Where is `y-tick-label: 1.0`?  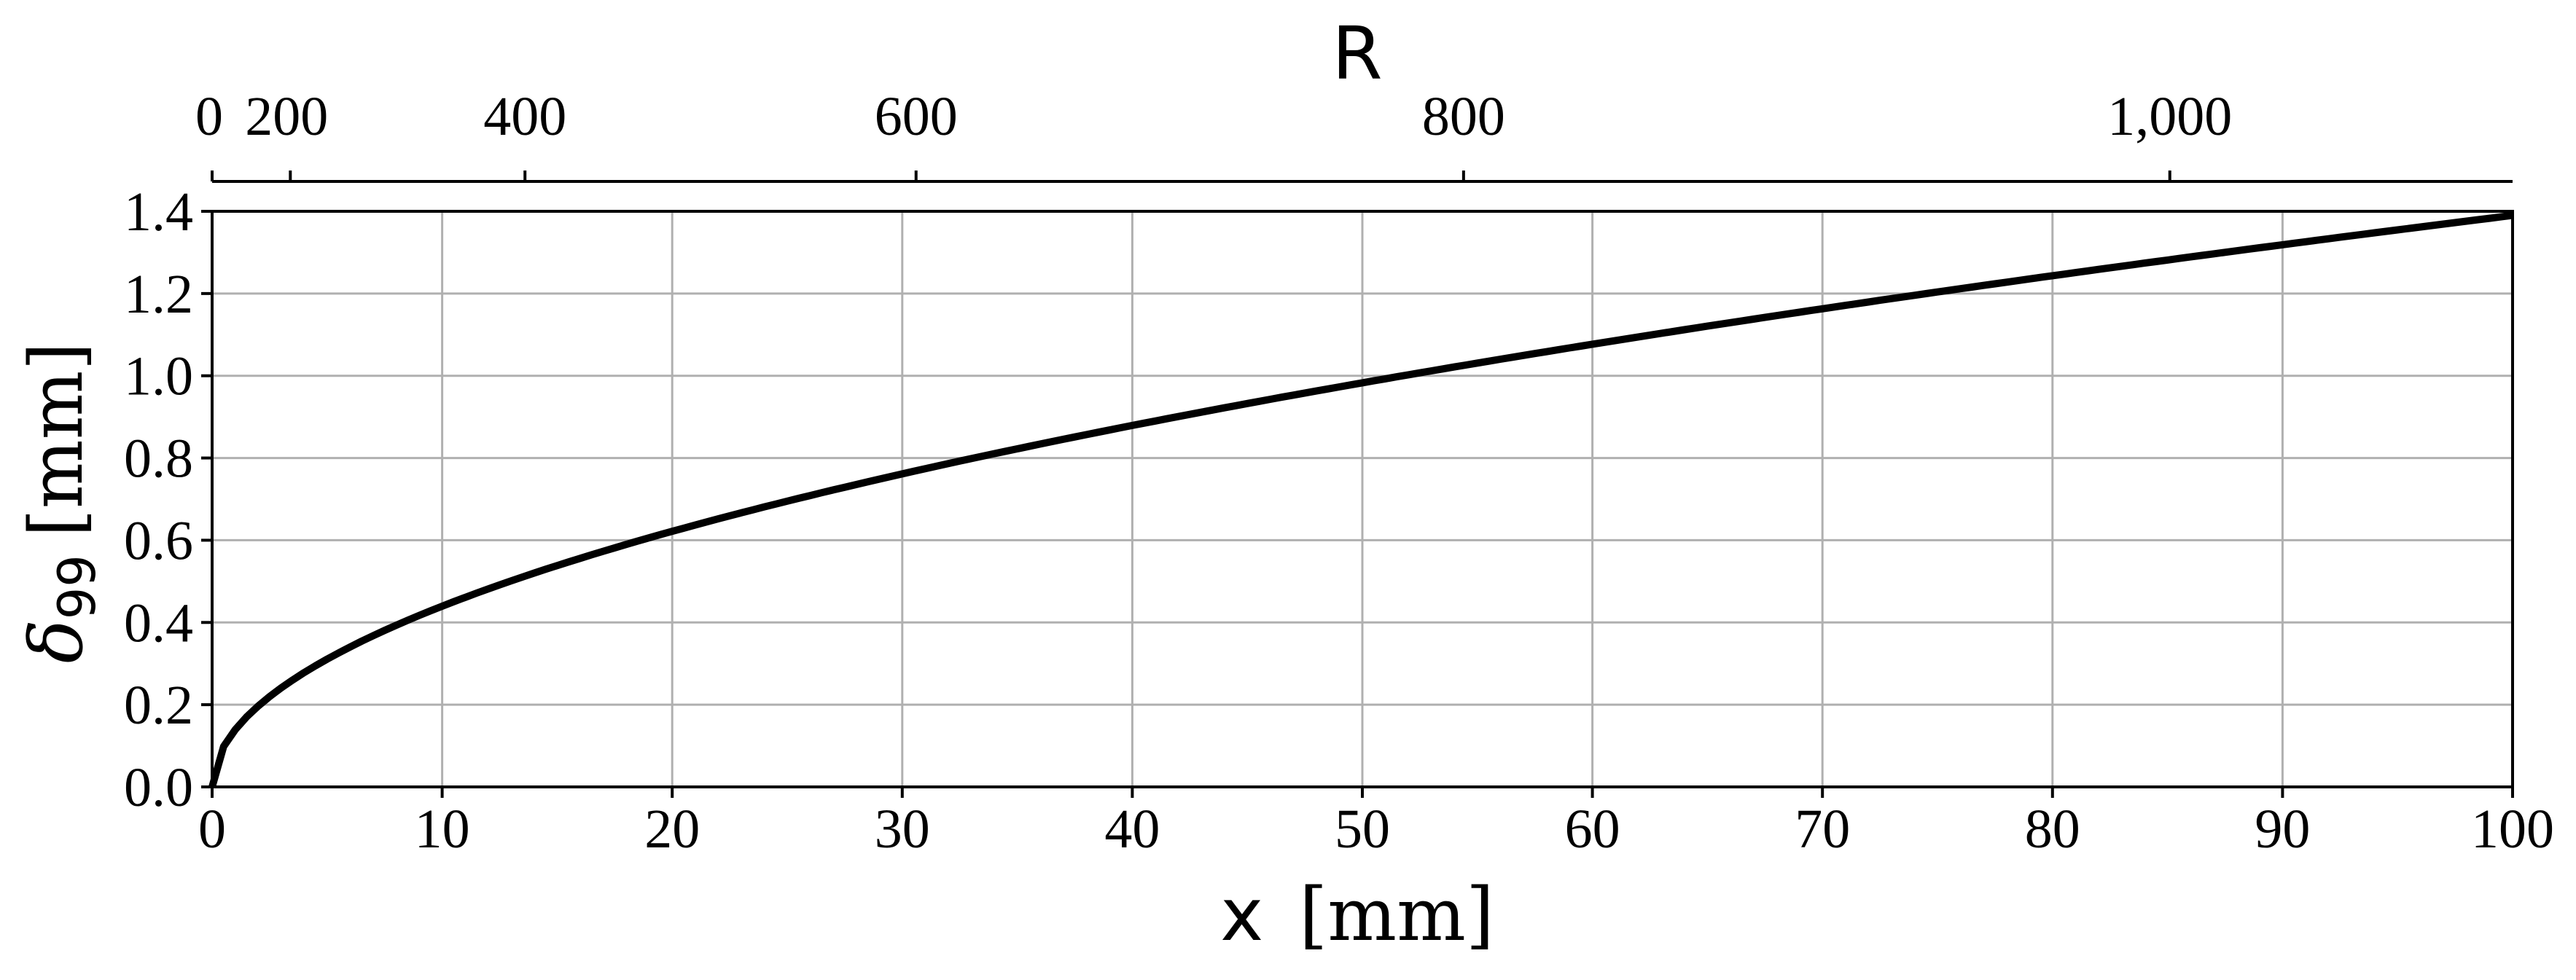 y-tick-label: 1.0 is located at coordinates (158, 376).